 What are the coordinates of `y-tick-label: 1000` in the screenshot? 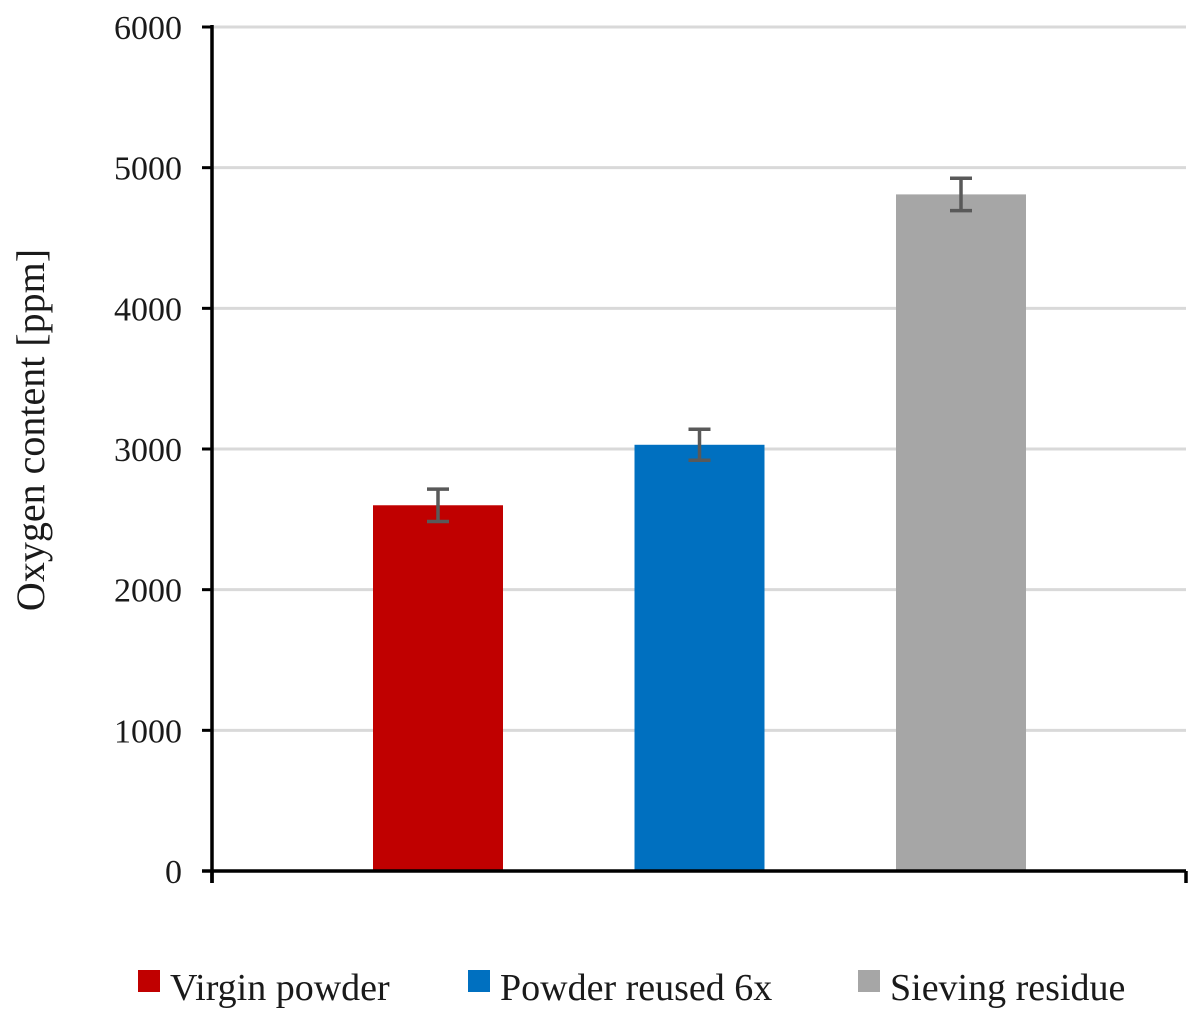 It's located at (148, 731).